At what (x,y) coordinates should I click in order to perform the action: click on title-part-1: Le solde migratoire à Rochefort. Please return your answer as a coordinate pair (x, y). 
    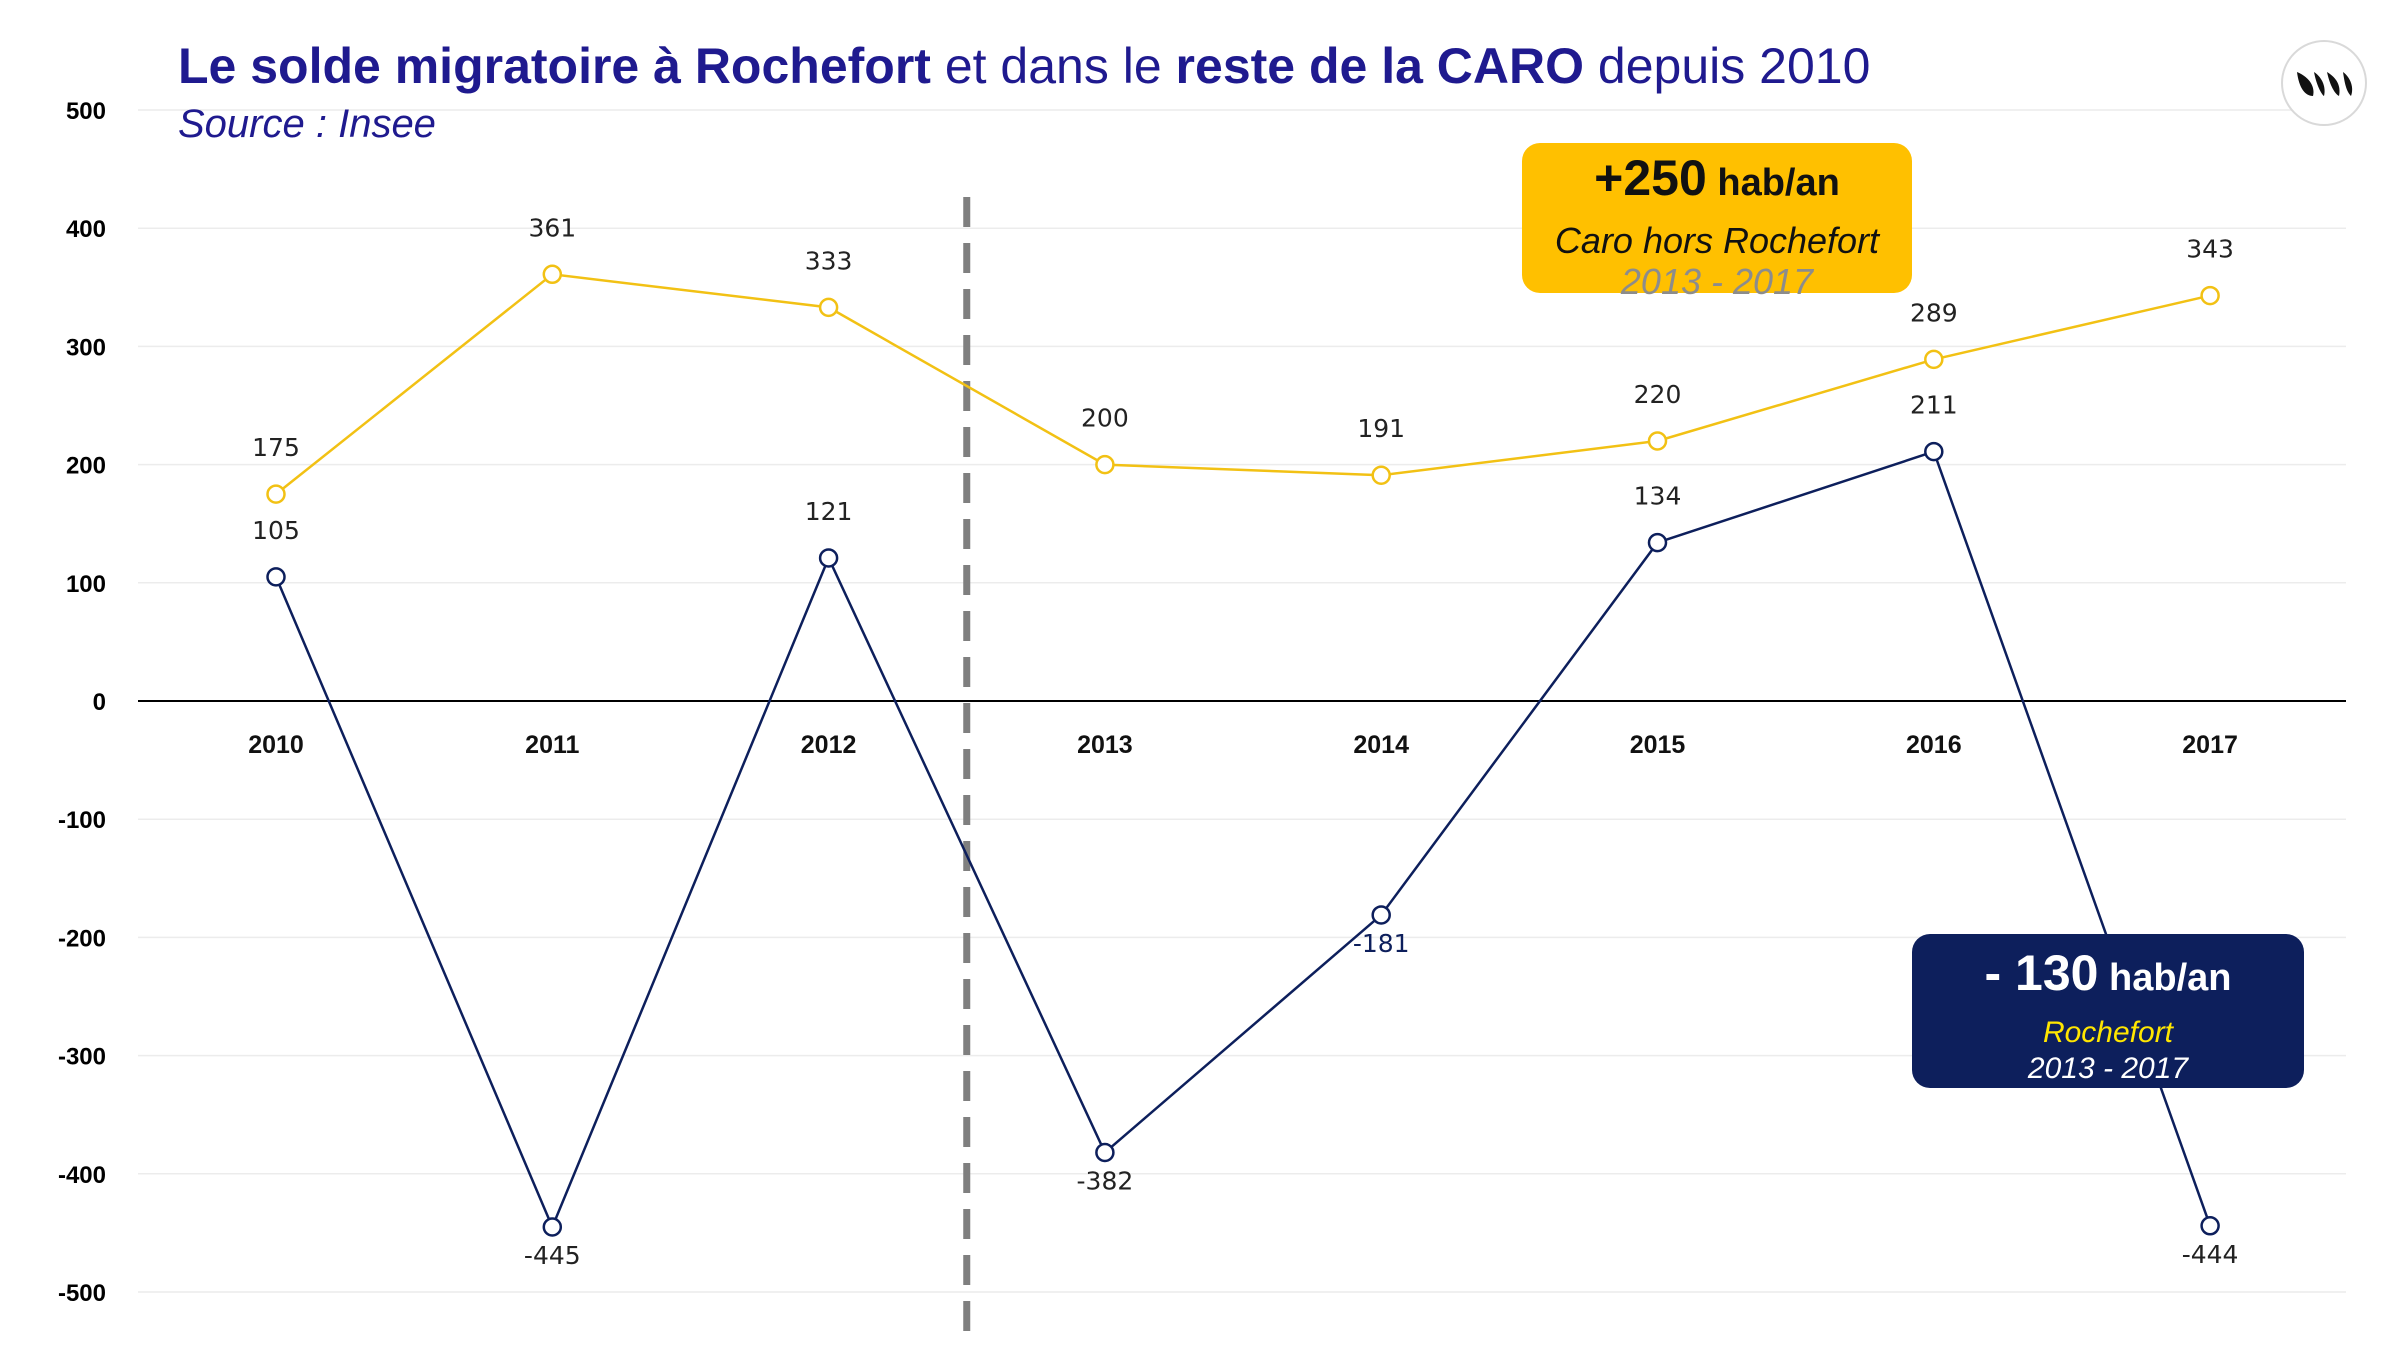
    Looking at the image, I should click on (554, 66).